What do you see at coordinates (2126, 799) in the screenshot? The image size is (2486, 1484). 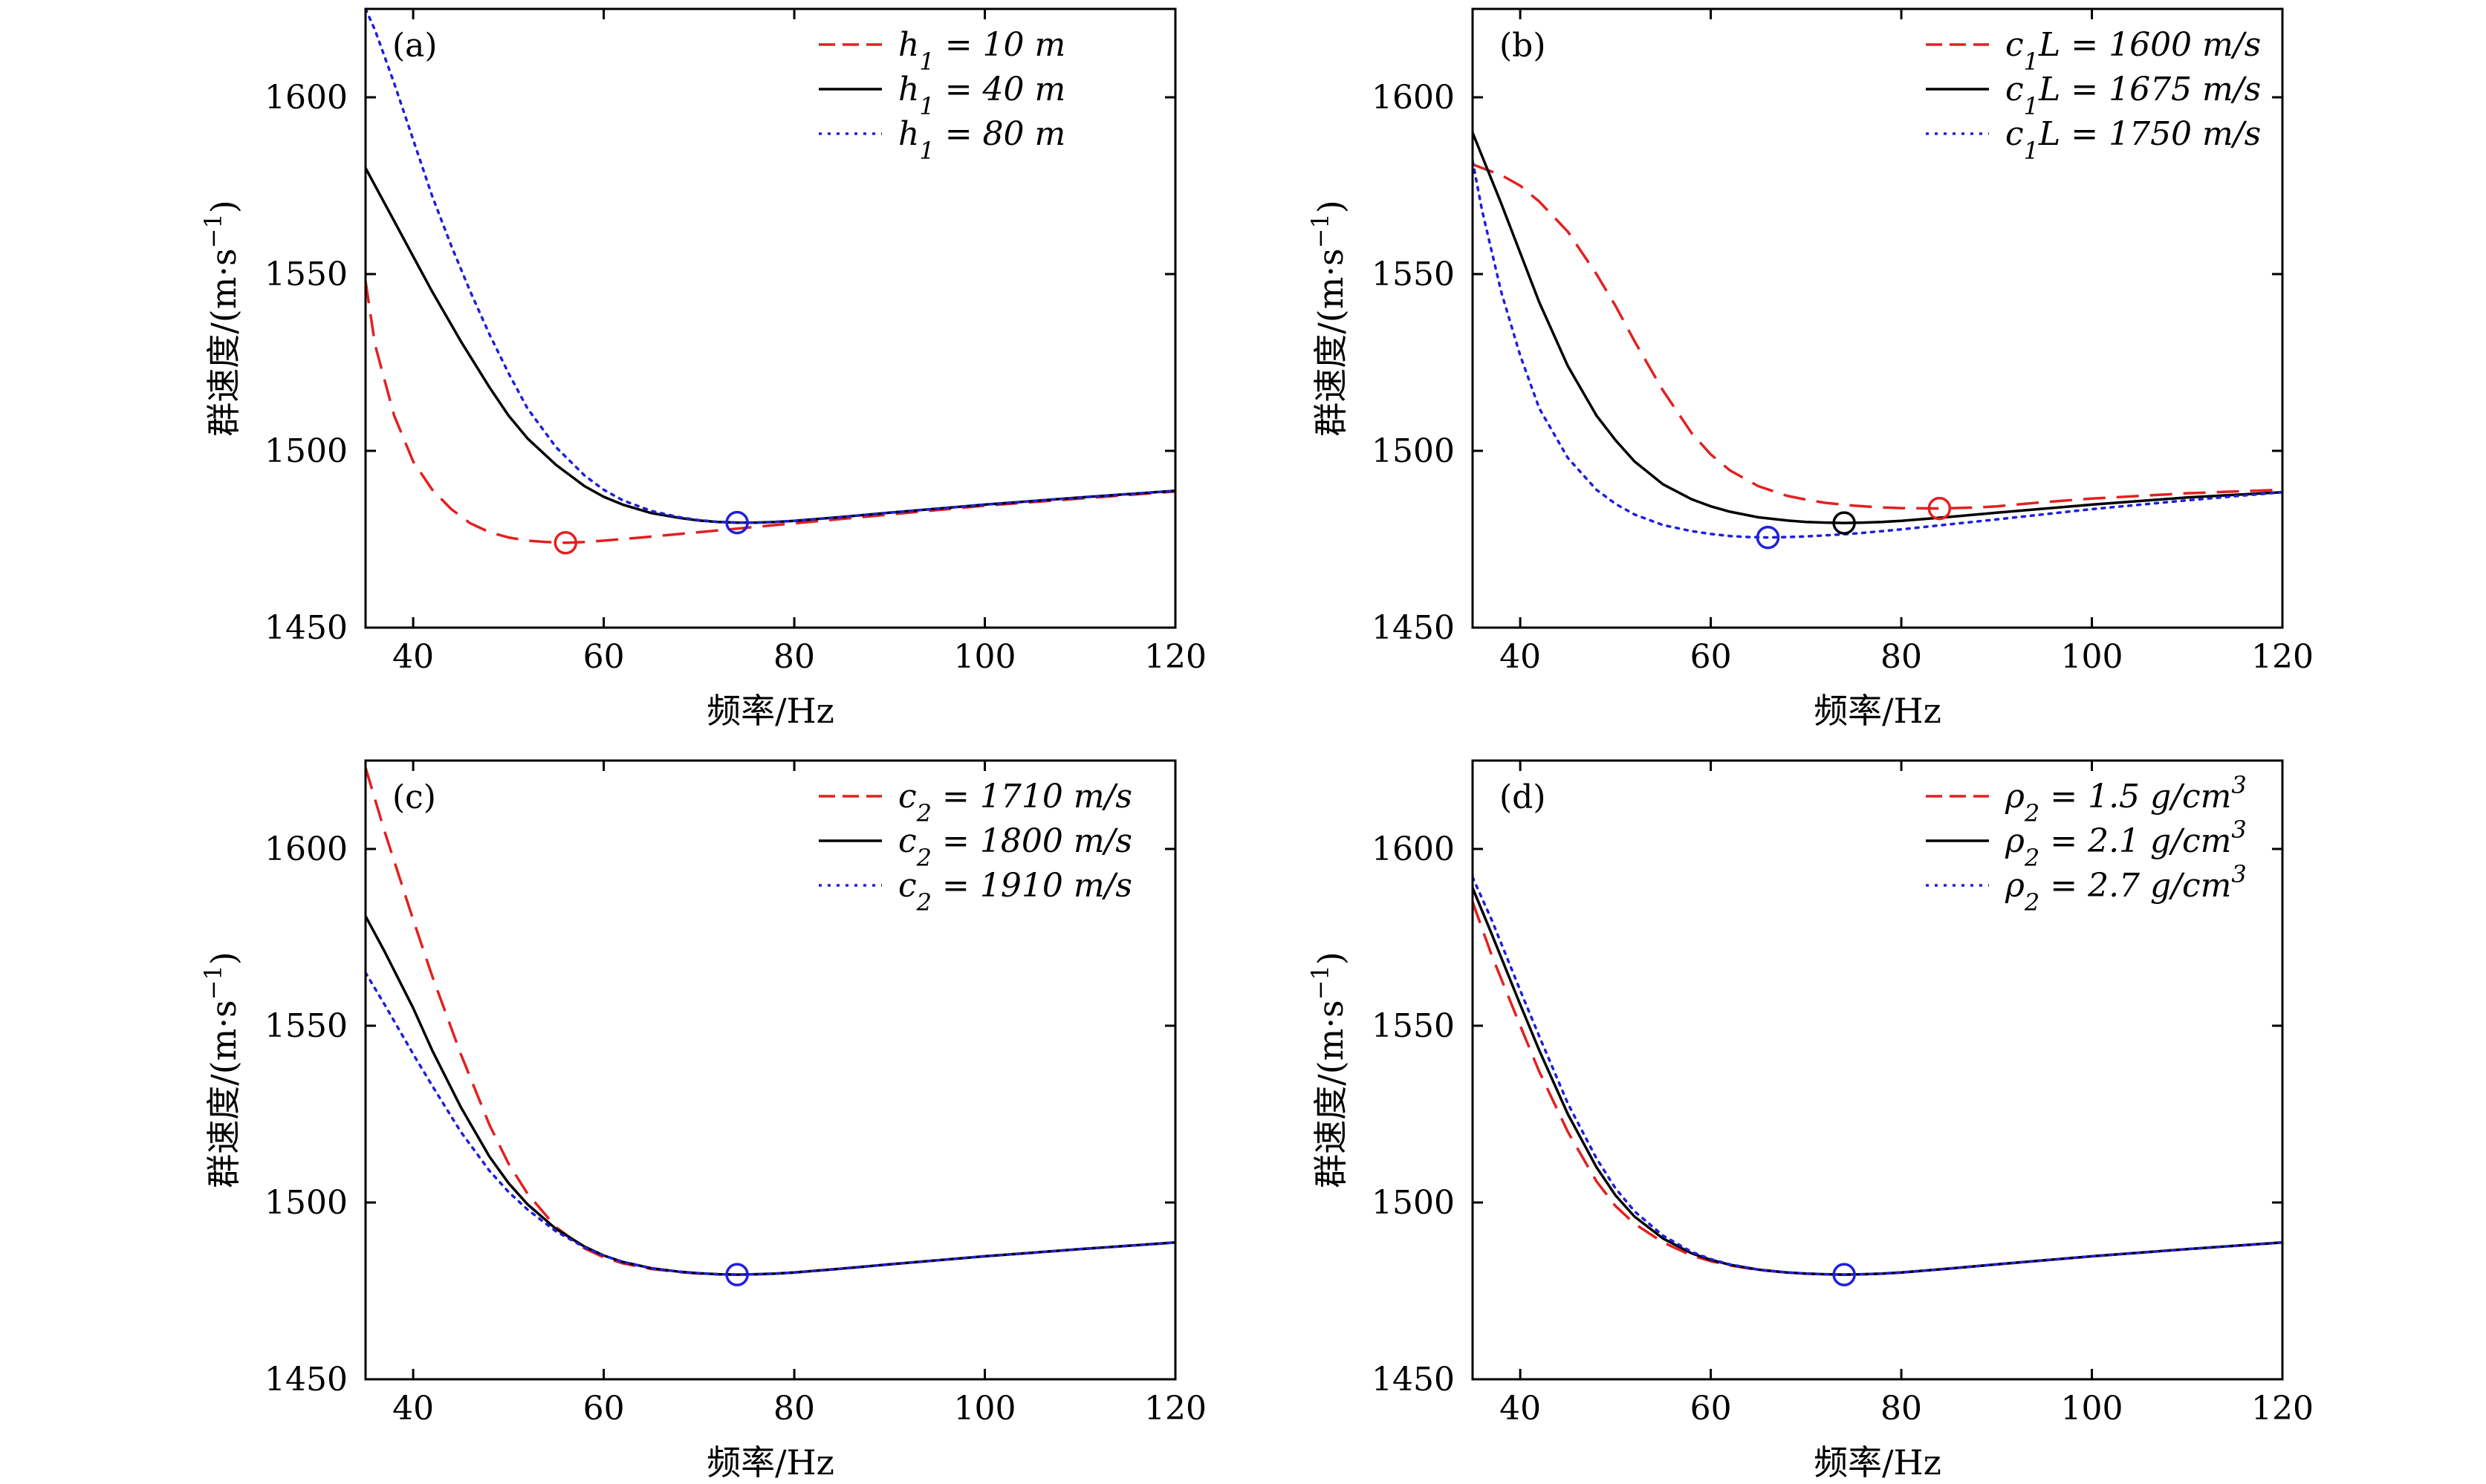 I see `legend-entry-1: ρ2 = 1.5 g/cm3` at bounding box center [2126, 799].